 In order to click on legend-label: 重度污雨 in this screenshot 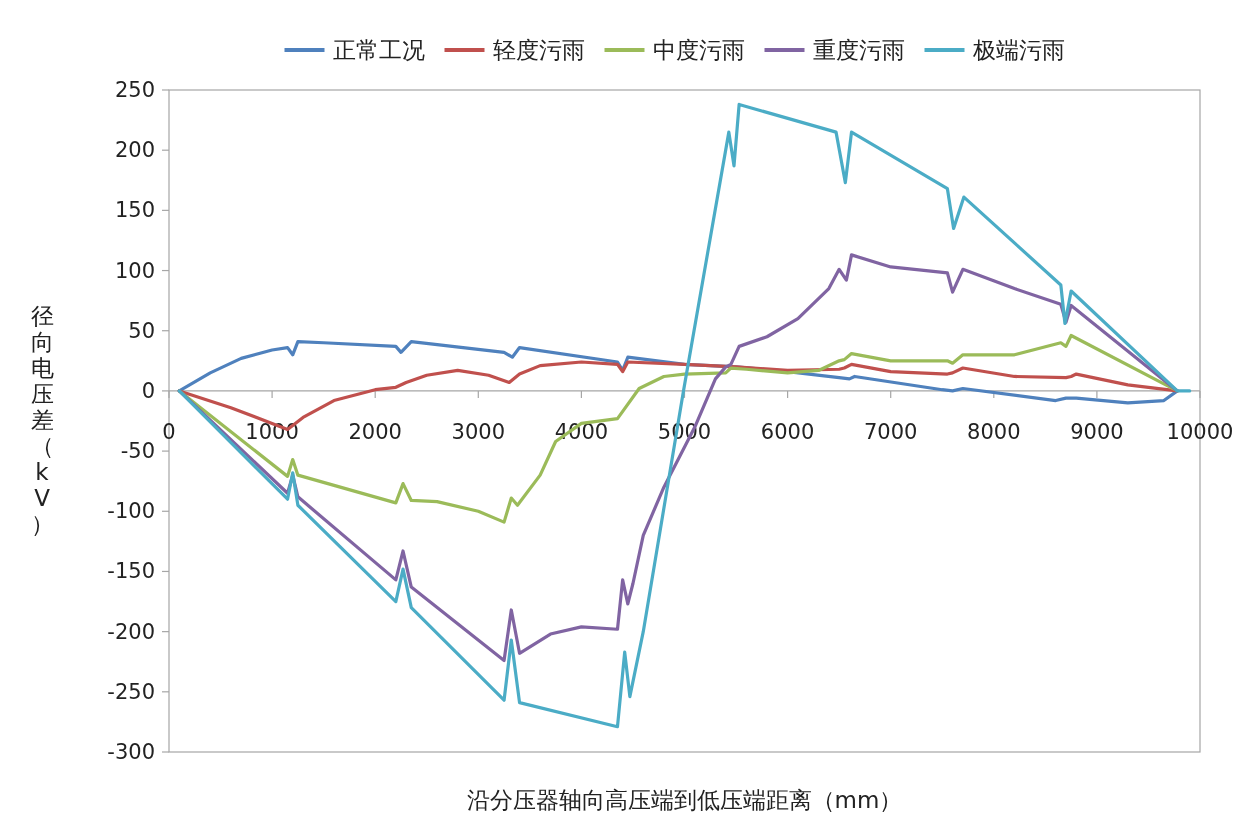, I will do `click(858, 50)`.